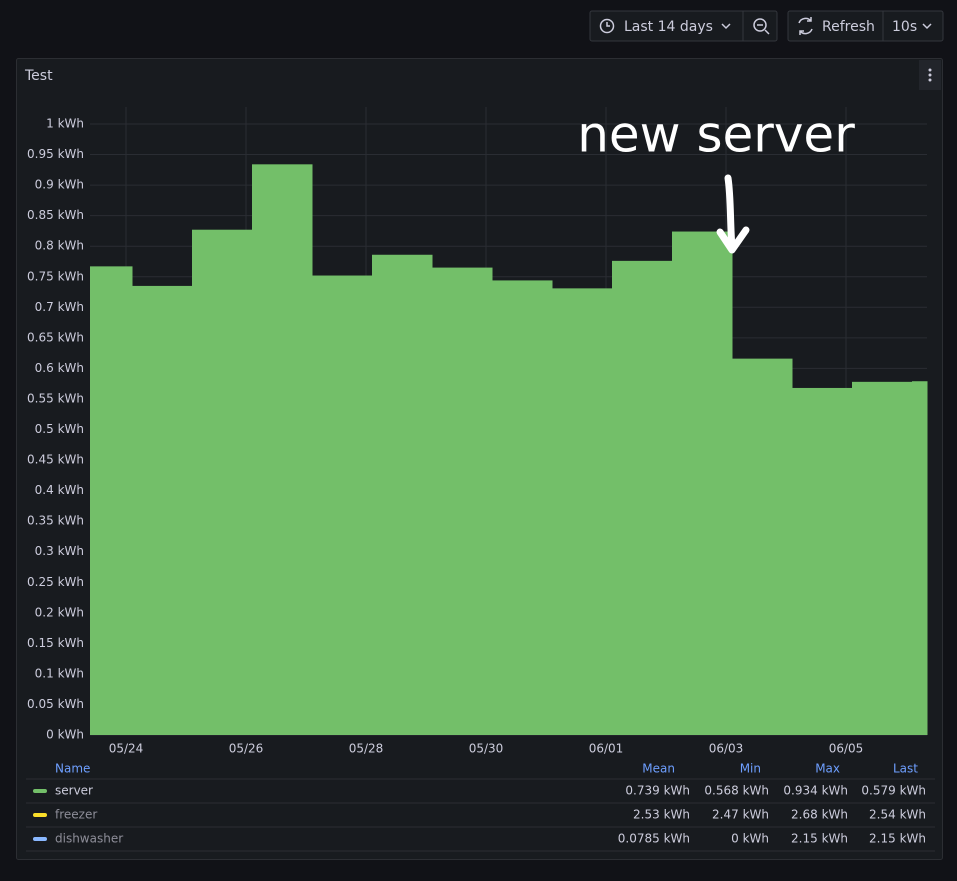 The image size is (957, 881). What do you see at coordinates (59, 612) in the screenshot?
I see `y-tick-label: 0.2 kWh` at bounding box center [59, 612].